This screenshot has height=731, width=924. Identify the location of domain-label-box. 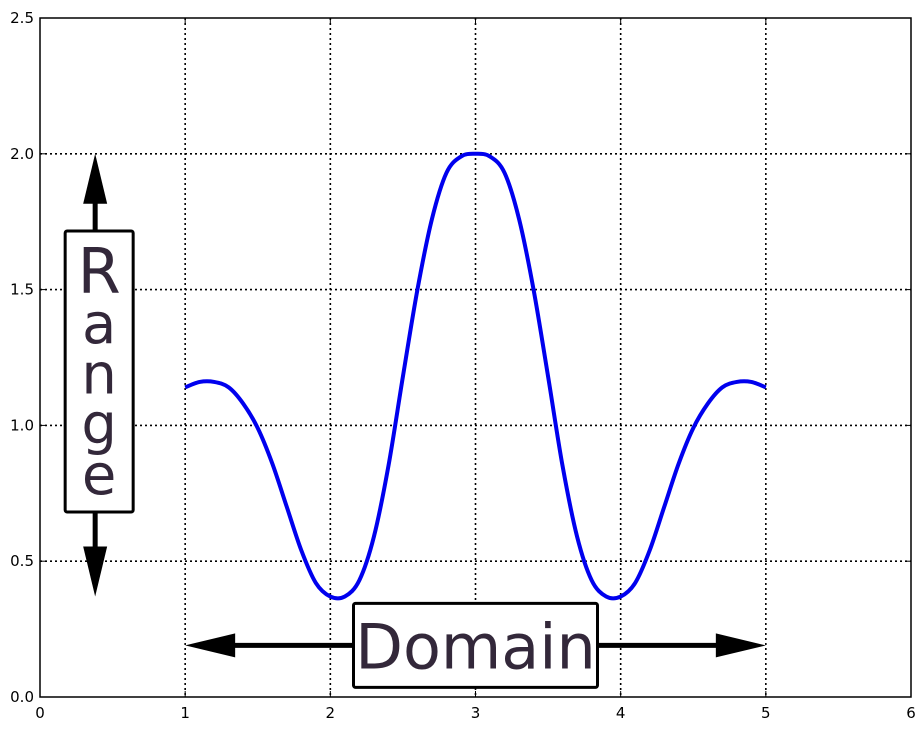
(475, 645).